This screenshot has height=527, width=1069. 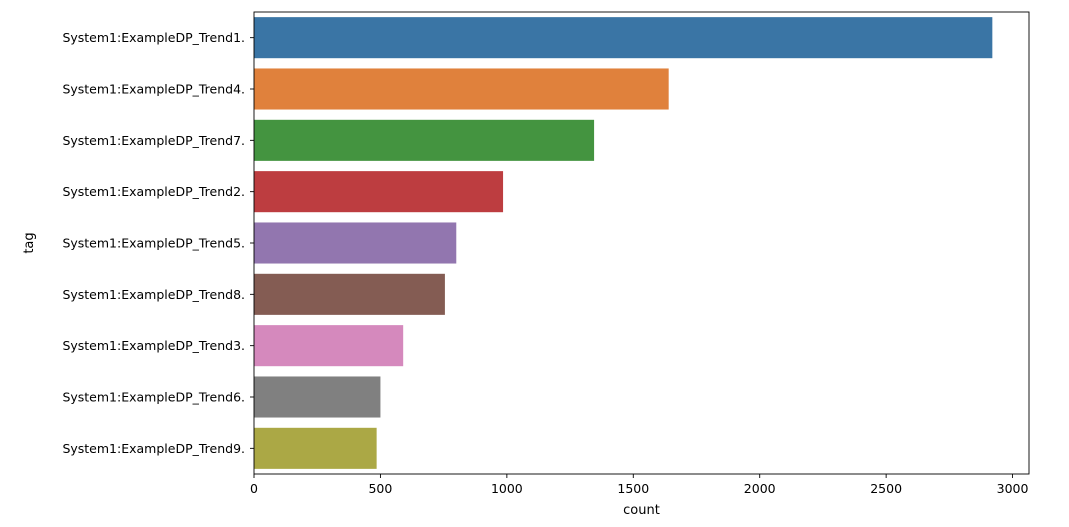 What do you see at coordinates (254, 488) in the screenshot?
I see `x-tick-label: 0` at bounding box center [254, 488].